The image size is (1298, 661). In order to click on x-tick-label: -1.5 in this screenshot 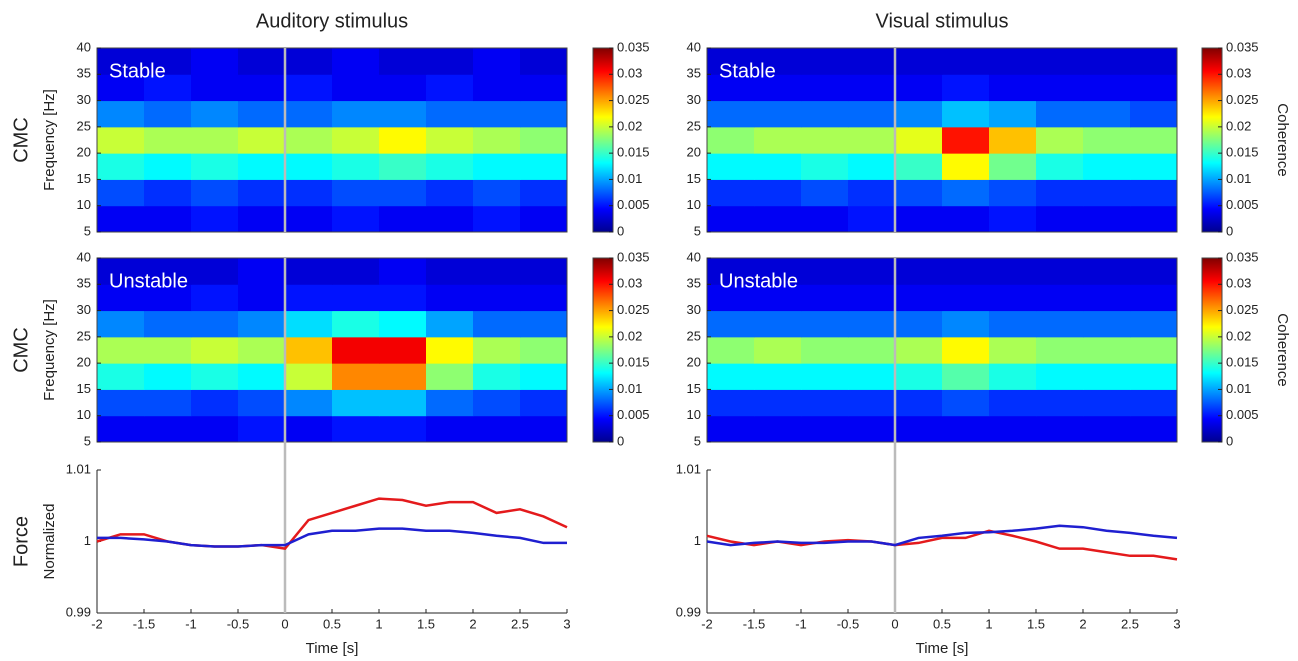, I will do `click(144, 623)`.